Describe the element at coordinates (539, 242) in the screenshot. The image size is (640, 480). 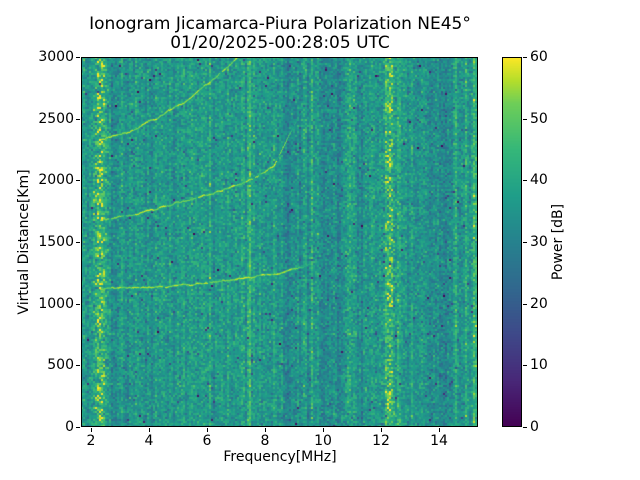
I see `colorbar-tick-label: 30` at that location.